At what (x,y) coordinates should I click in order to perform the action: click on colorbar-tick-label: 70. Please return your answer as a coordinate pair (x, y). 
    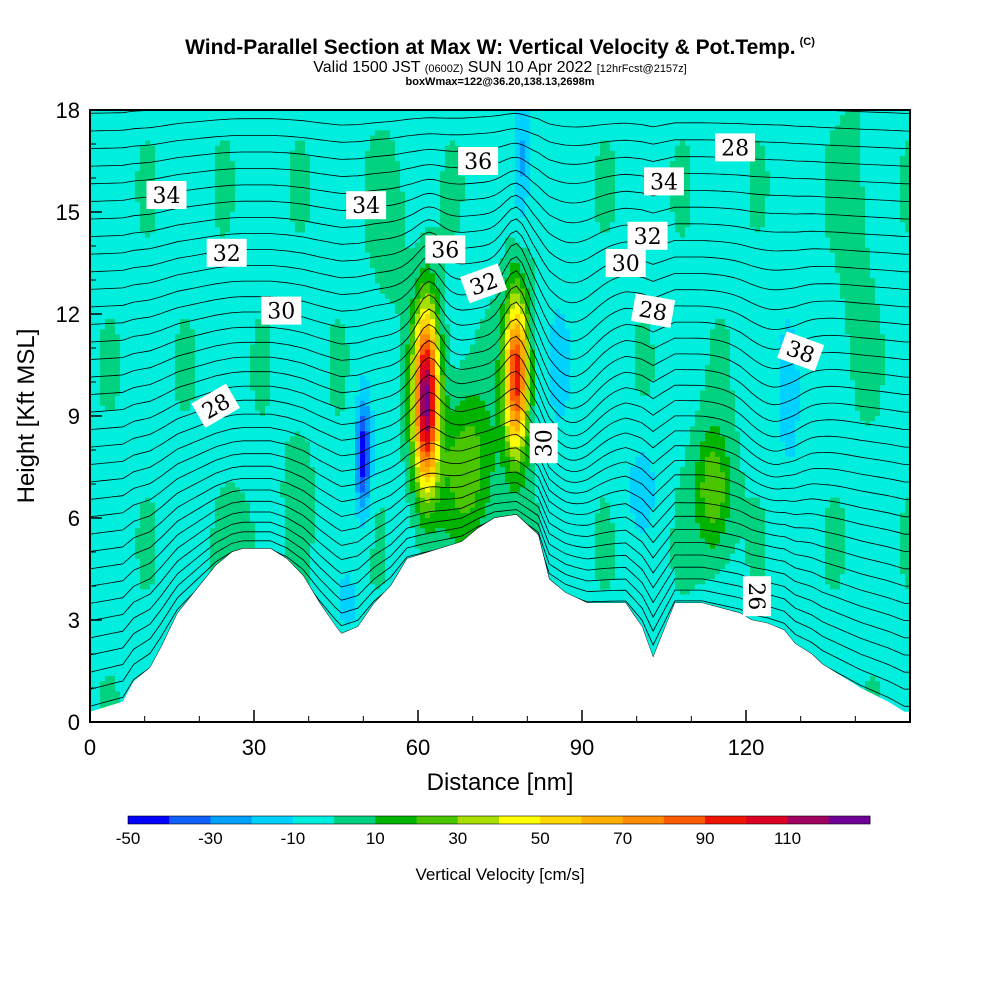
    Looking at the image, I should click on (622, 838).